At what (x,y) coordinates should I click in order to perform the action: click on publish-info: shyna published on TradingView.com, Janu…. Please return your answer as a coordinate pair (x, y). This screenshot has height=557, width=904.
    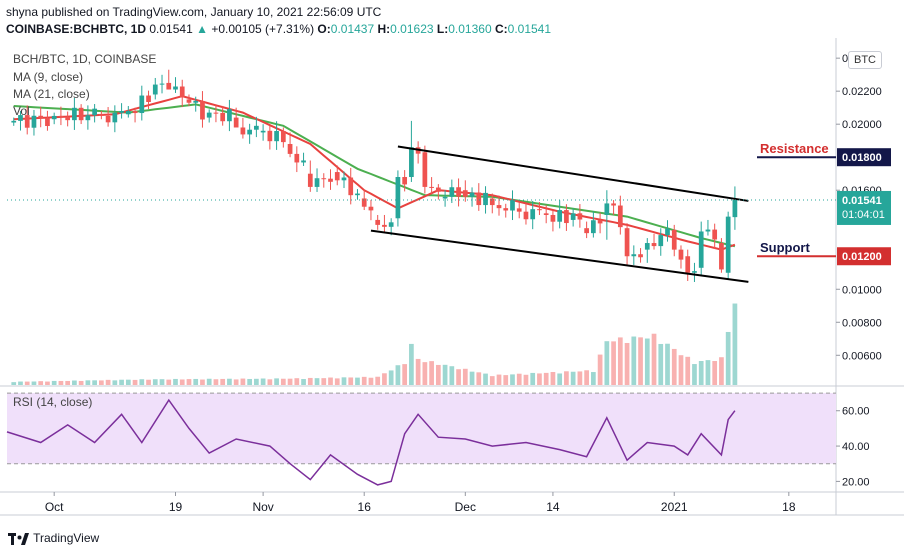
    Looking at the image, I should click on (194, 12).